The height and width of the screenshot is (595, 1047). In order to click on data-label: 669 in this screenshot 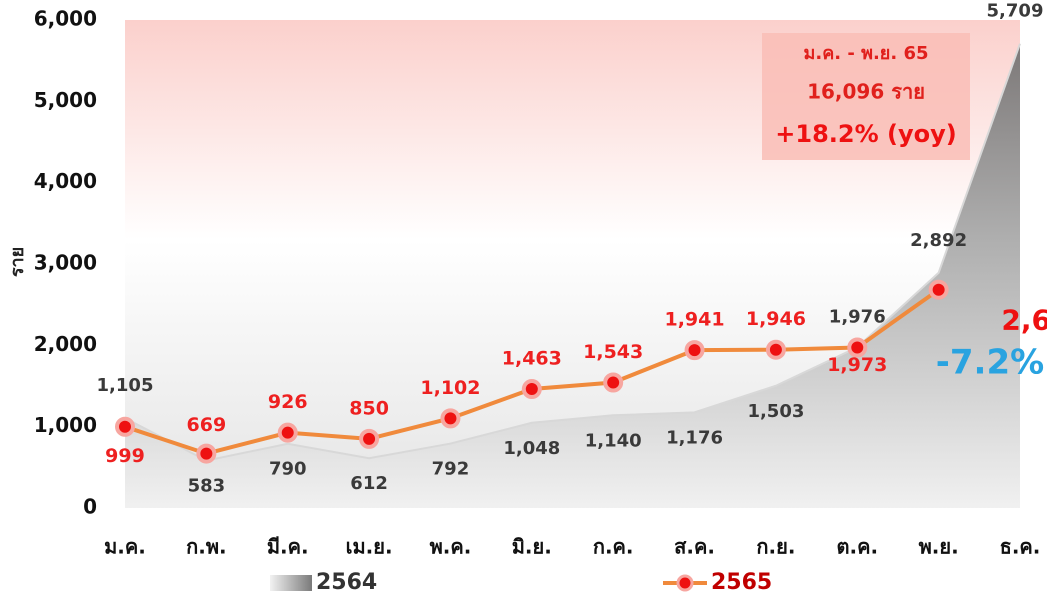, I will do `click(207, 425)`.